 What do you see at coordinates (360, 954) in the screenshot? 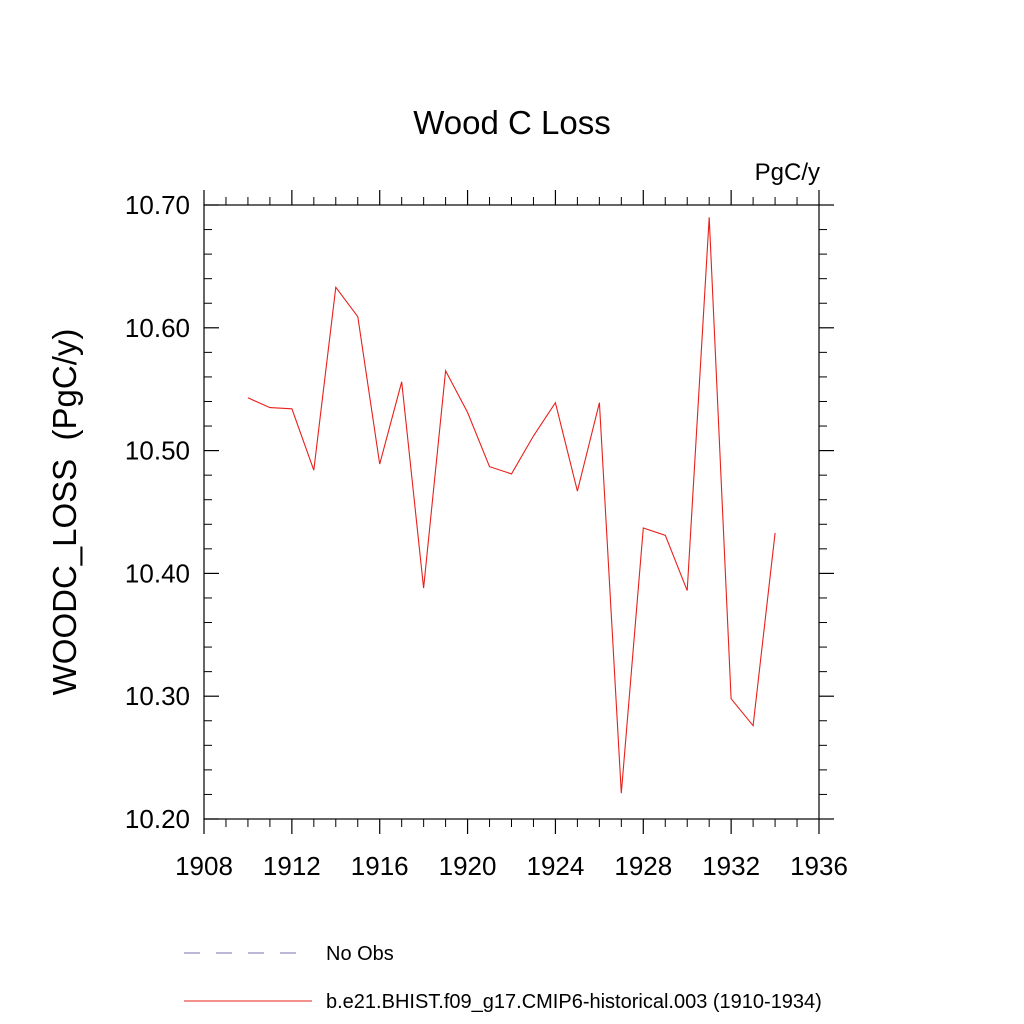
I see `legend-label-no-obs: No Obs` at bounding box center [360, 954].